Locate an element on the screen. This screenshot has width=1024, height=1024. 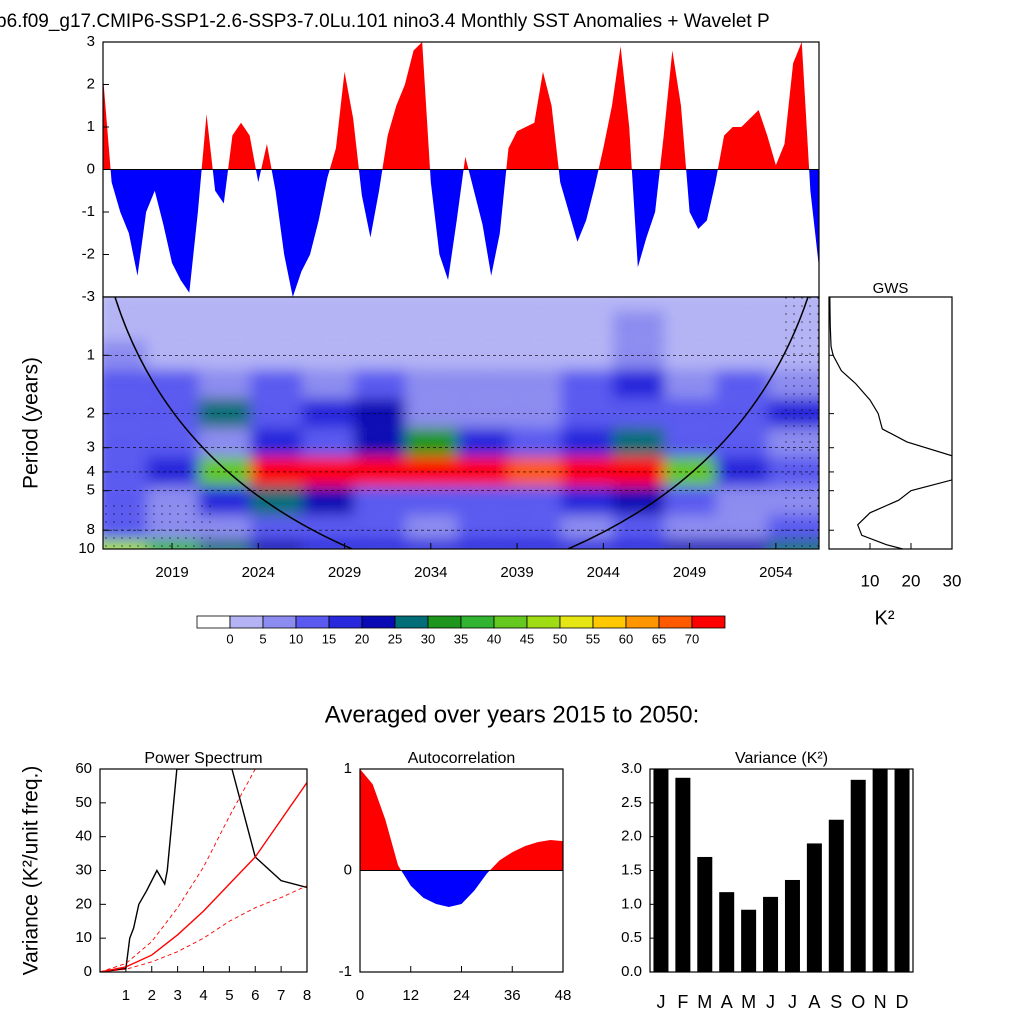
x-tick-label: 3 is located at coordinates (177, 995).